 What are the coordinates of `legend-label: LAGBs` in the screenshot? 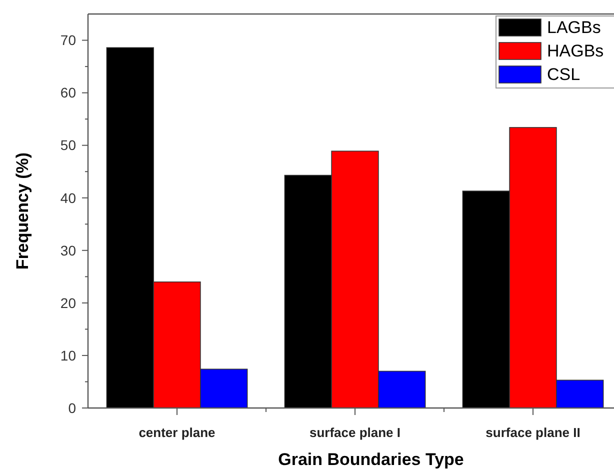 It's located at (574, 27).